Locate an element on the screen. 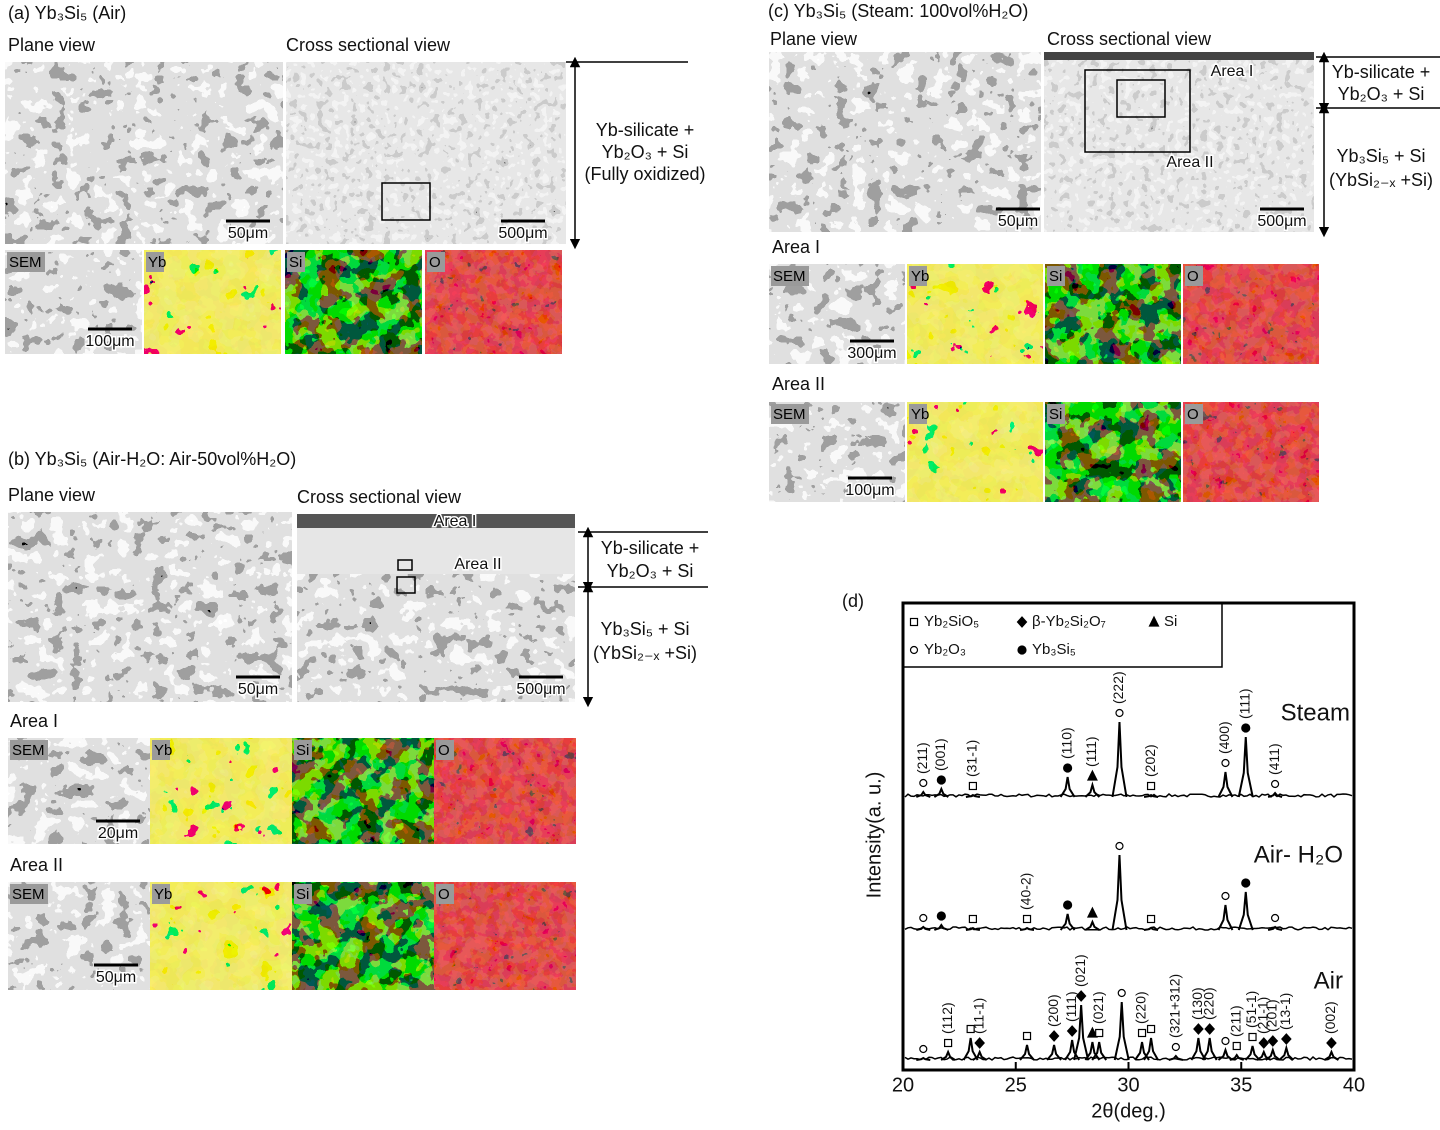 This screenshot has height=1130, width=1440. peak-label: (112) is located at coordinates (947, 1018).